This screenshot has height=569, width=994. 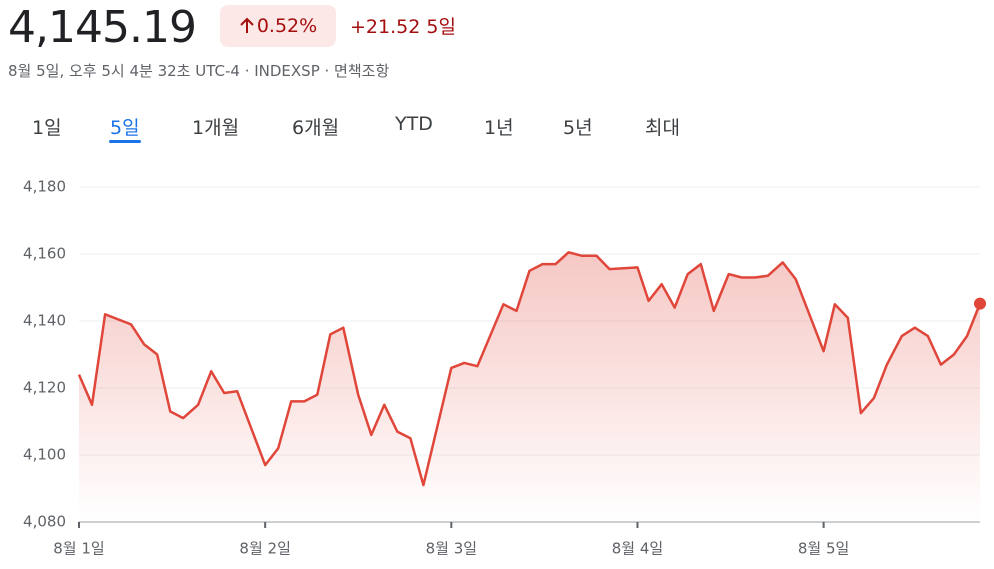 I want to click on x-tick-label: 8월 2일, so click(x=264, y=549).